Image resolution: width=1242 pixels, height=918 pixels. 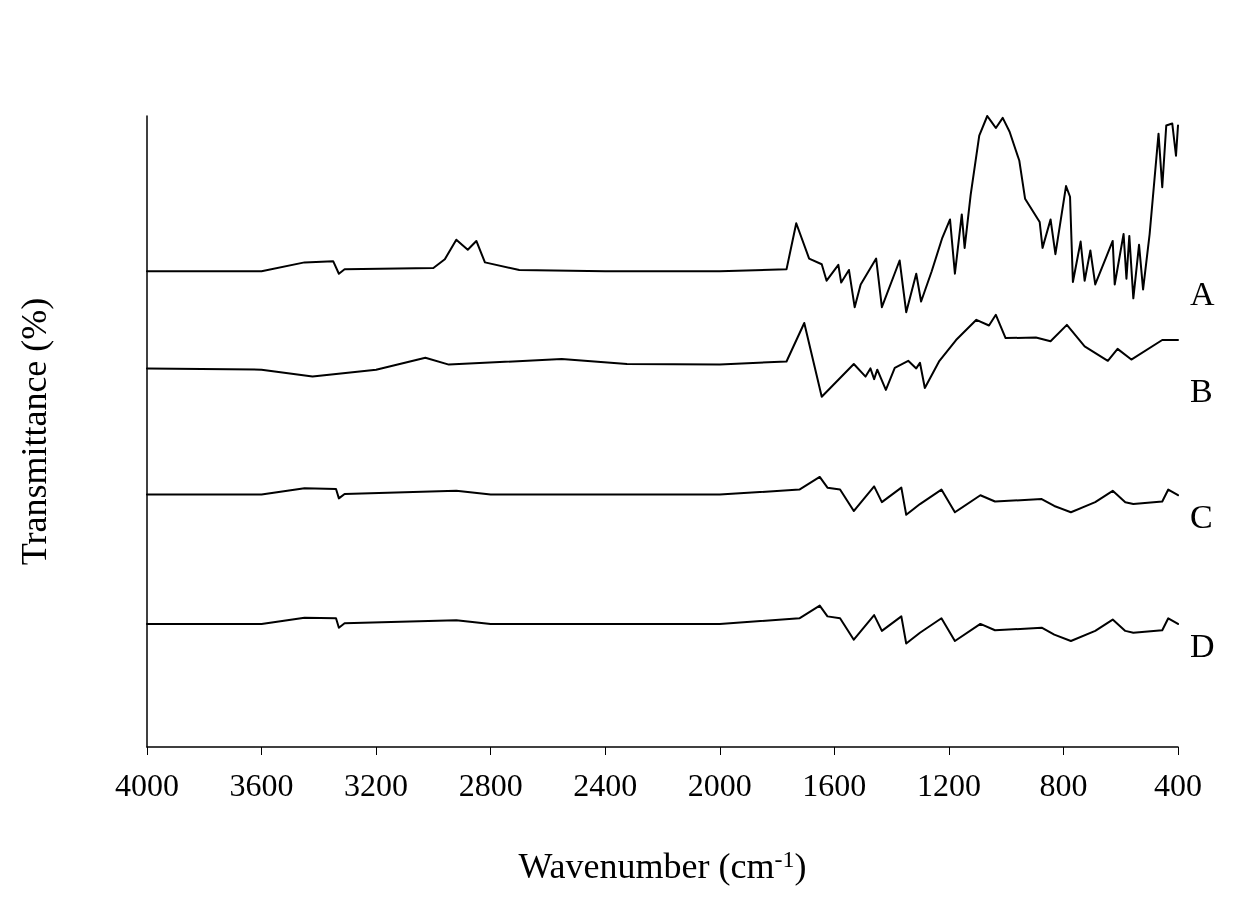 What do you see at coordinates (1202, 646) in the screenshot?
I see `series-label: D` at bounding box center [1202, 646].